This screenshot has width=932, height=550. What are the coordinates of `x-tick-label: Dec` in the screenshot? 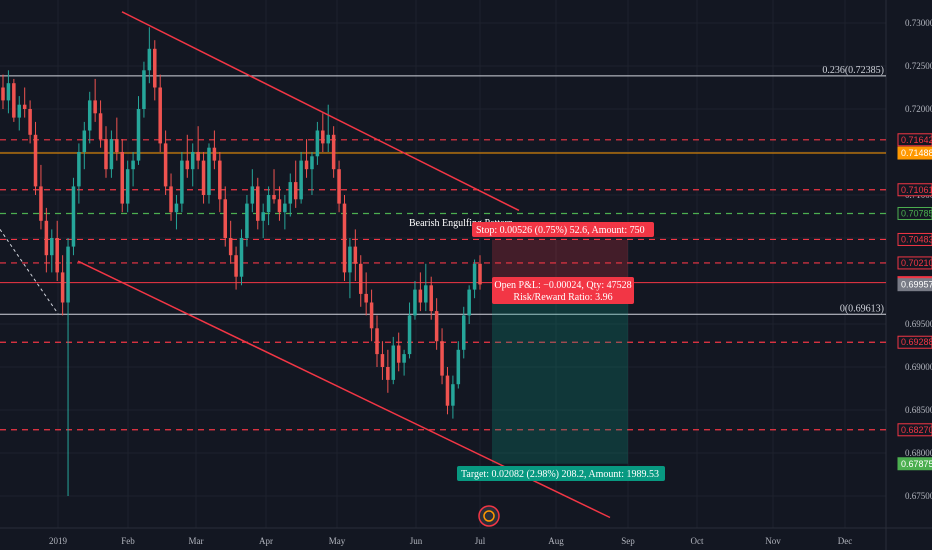 It's located at (845, 541).